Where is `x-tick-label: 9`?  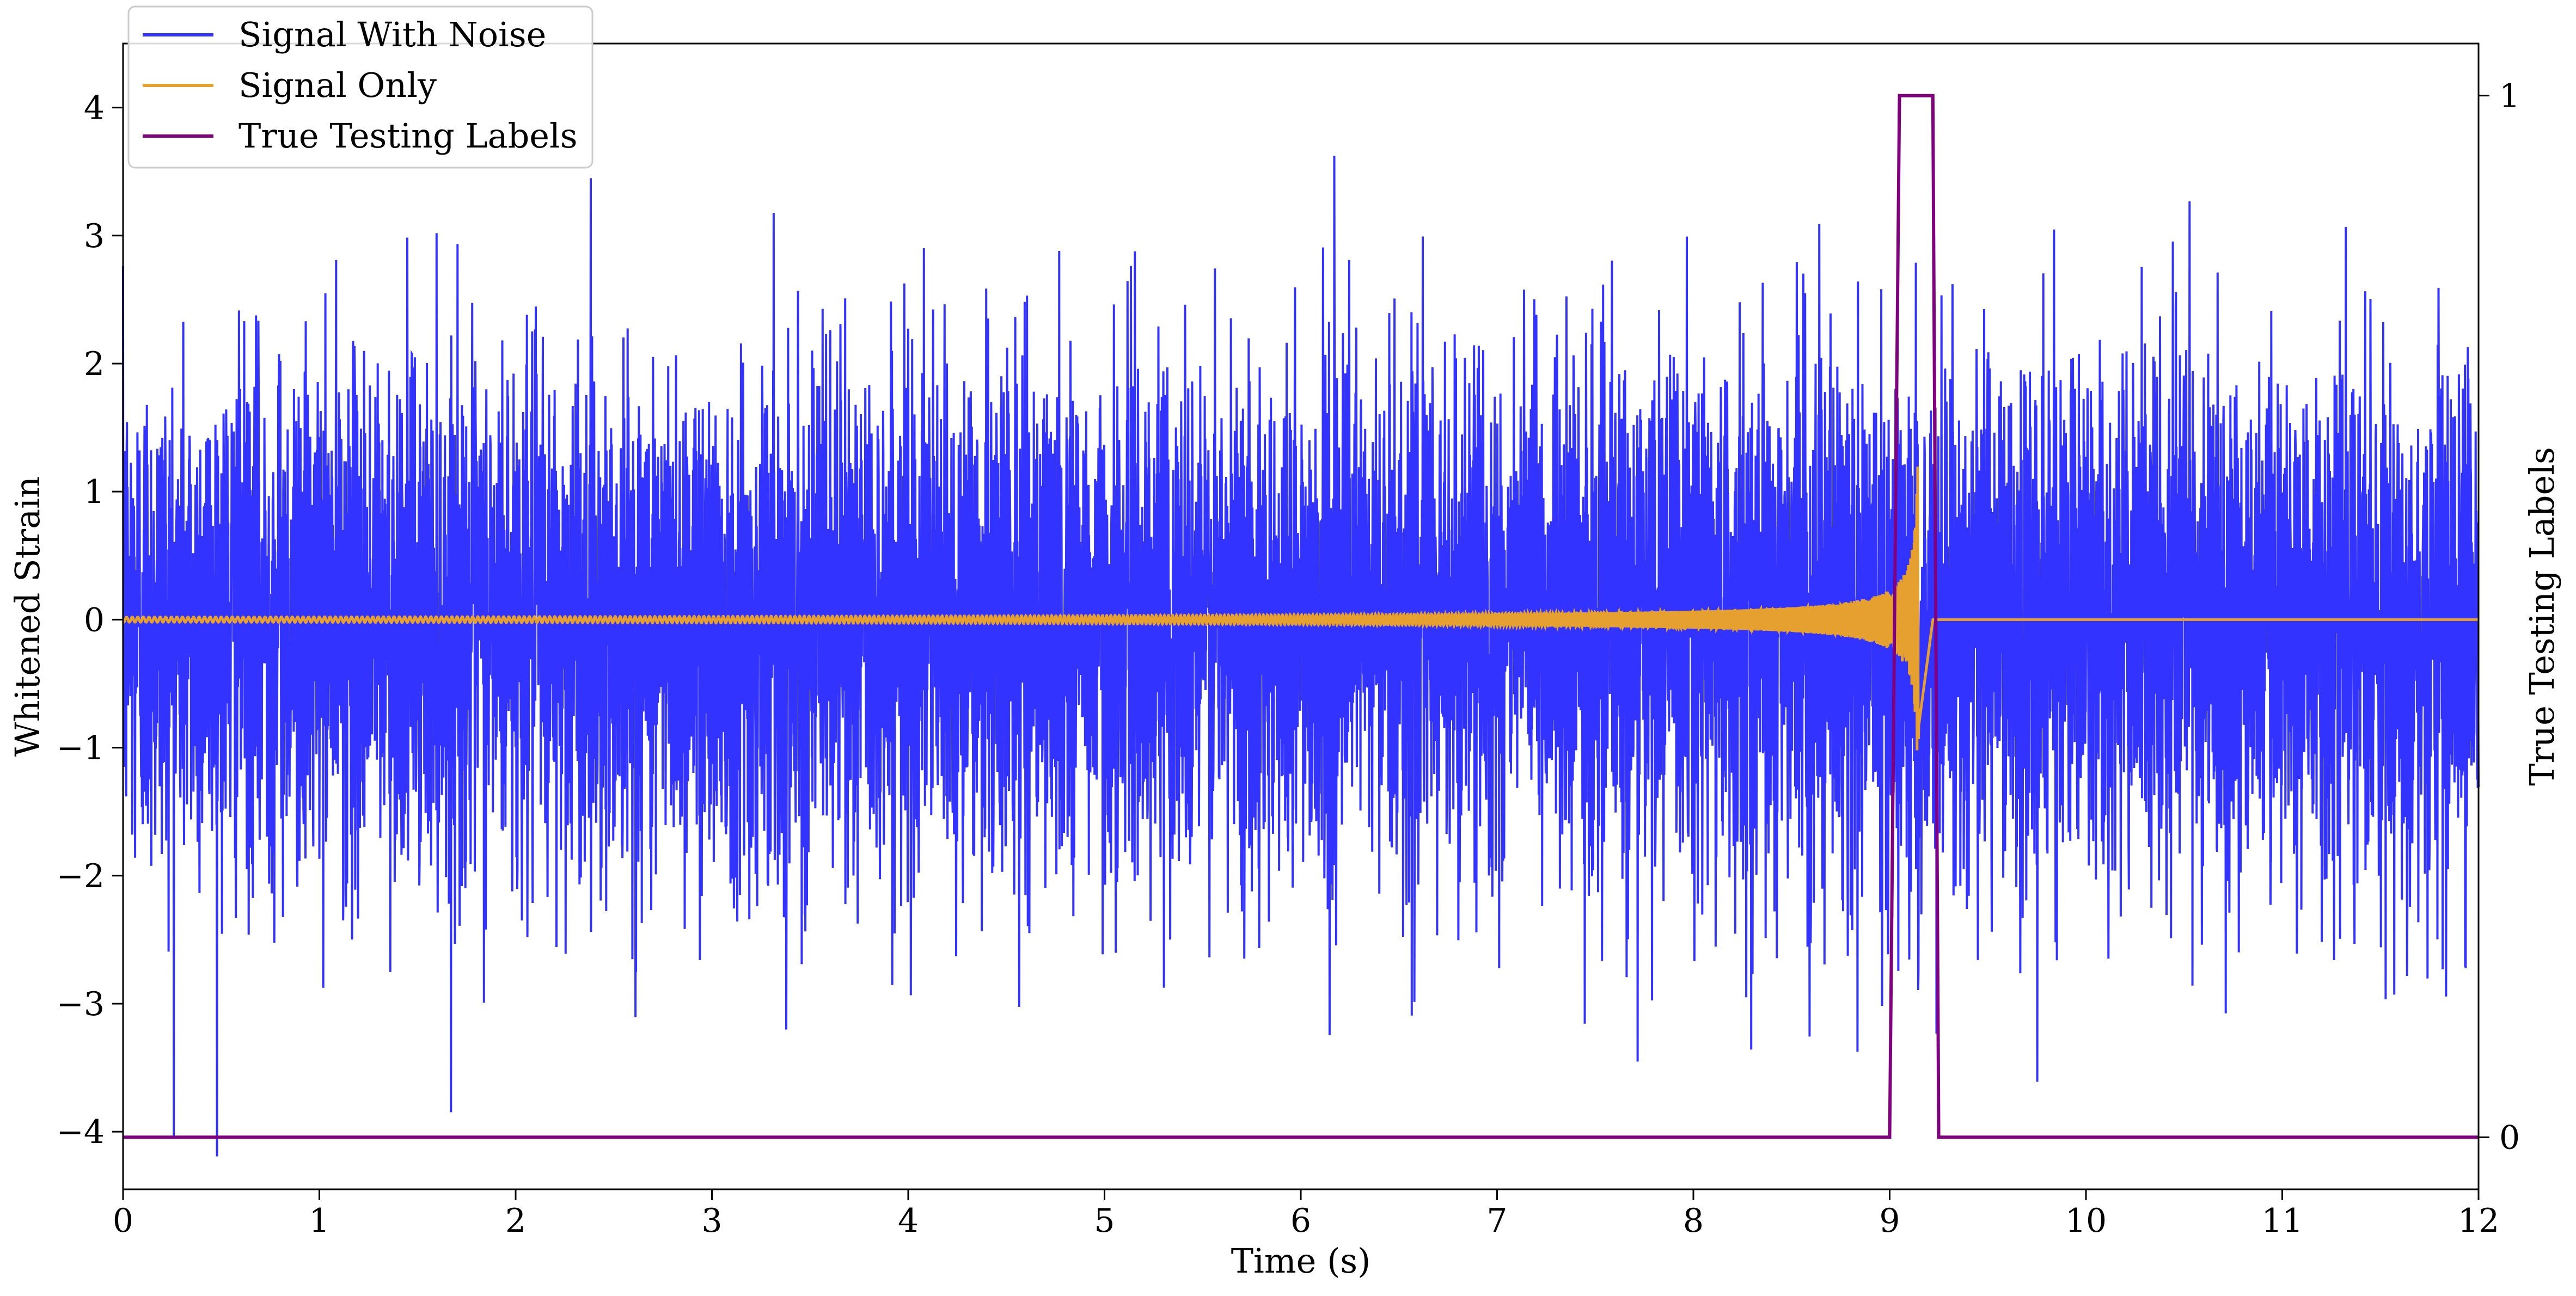
x-tick-label: 9 is located at coordinates (1889, 1221).